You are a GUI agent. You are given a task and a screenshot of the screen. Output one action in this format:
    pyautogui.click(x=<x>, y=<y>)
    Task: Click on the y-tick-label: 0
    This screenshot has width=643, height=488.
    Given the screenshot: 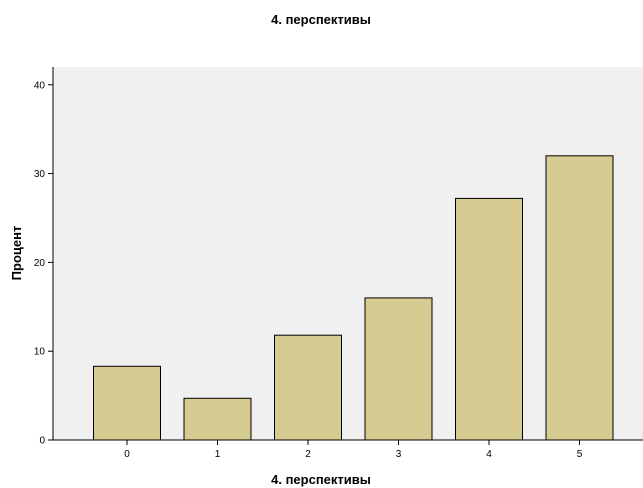 What is the action you would take?
    pyautogui.click(x=42, y=441)
    